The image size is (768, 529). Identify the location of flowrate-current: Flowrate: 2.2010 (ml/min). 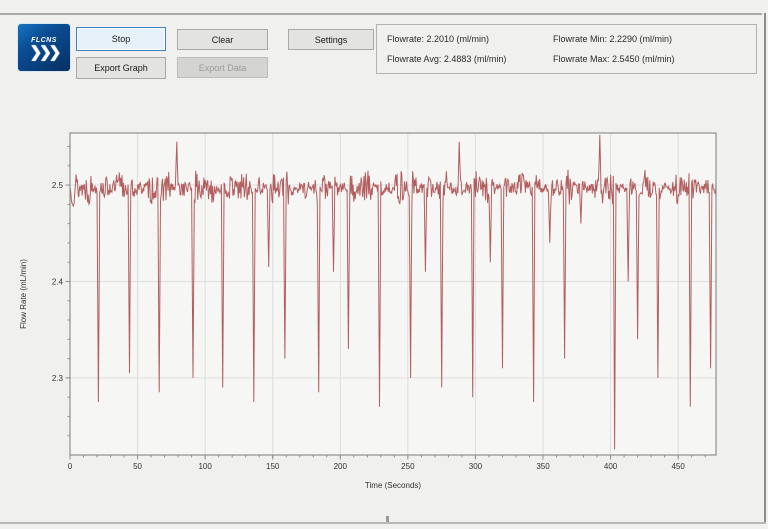
(438, 39).